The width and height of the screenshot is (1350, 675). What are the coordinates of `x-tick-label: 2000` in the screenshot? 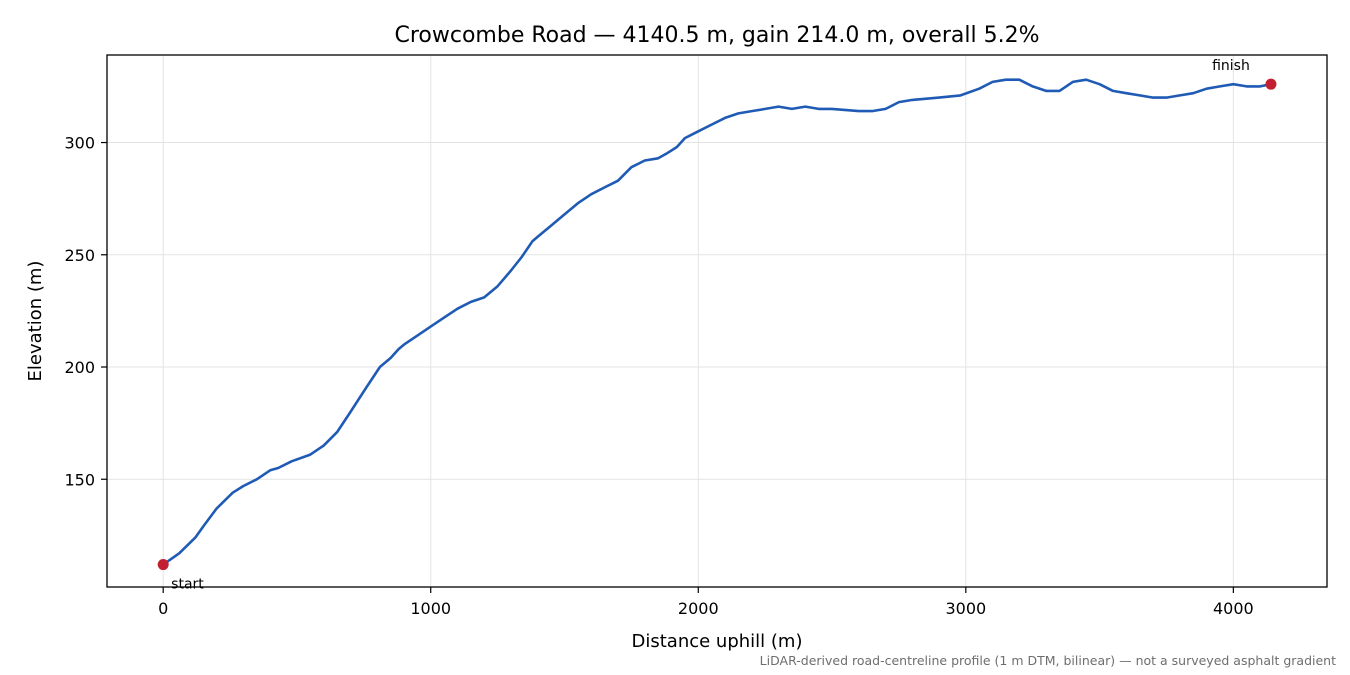 It's located at (698, 608).